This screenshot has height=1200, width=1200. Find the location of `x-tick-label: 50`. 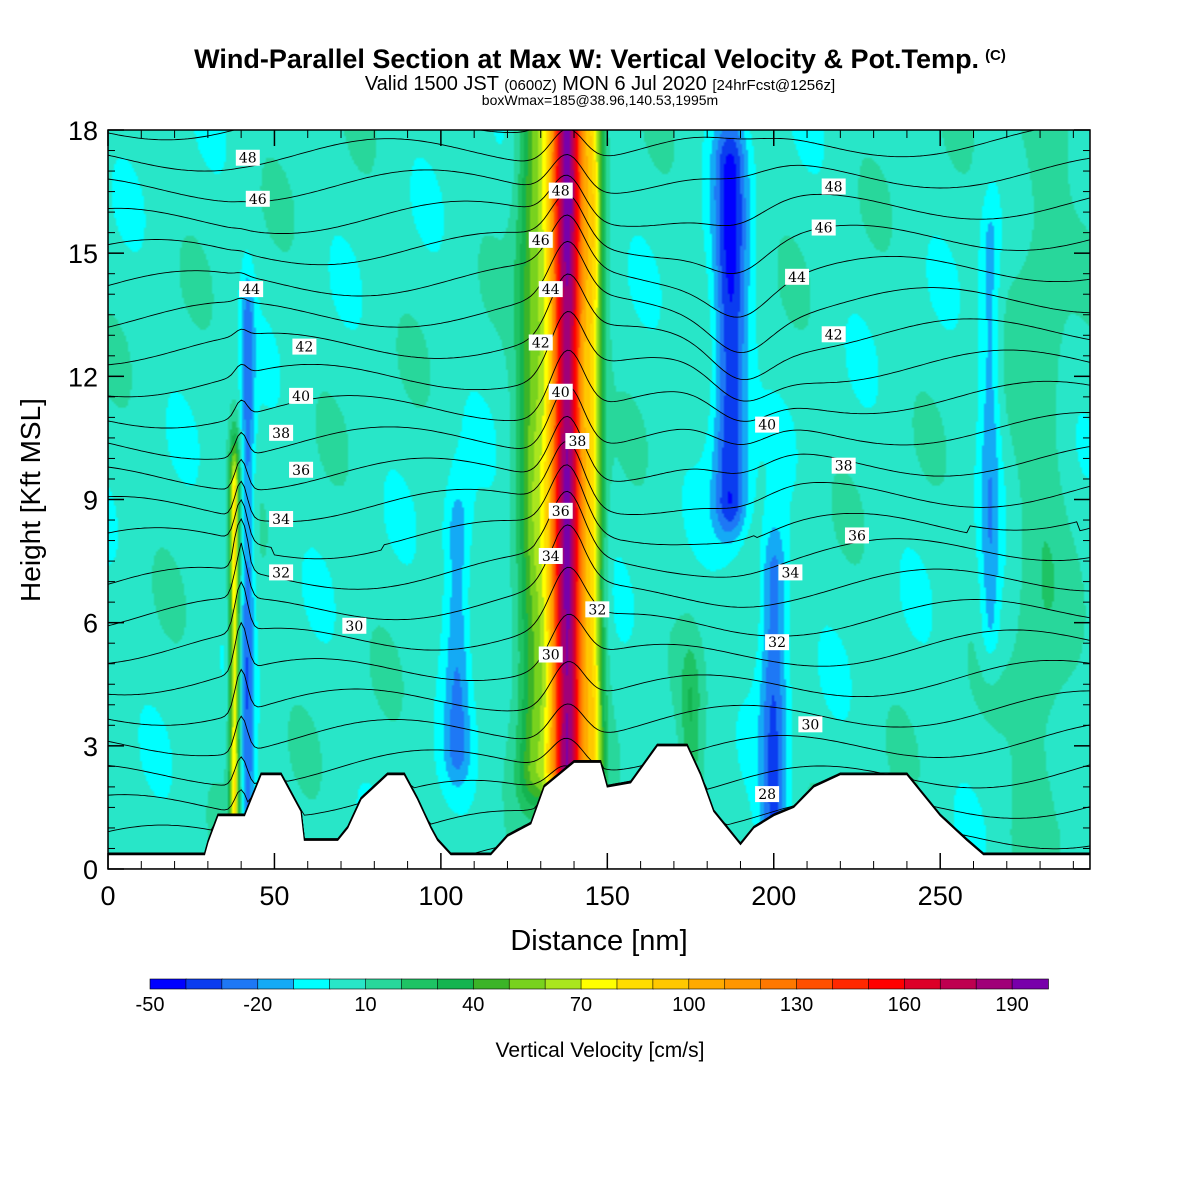

x-tick-label: 50 is located at coordinates (274, 896).